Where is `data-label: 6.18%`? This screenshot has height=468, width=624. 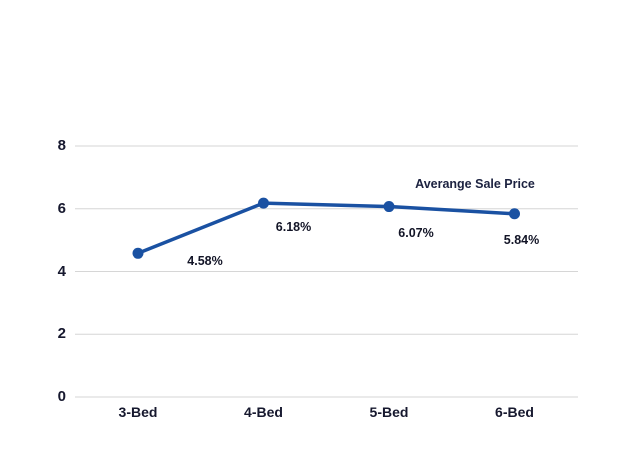
data-label: 6.18% is located at coordinates (293, 226).